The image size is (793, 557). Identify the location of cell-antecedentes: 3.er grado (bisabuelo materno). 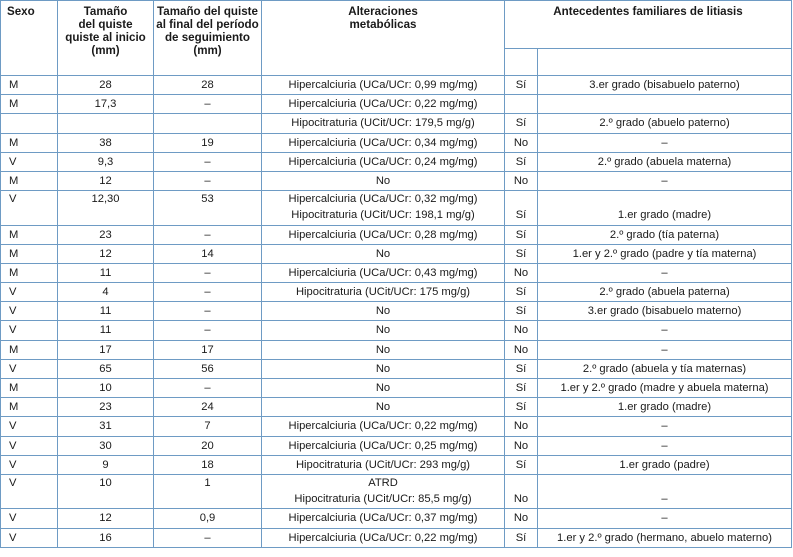
(664, 311).